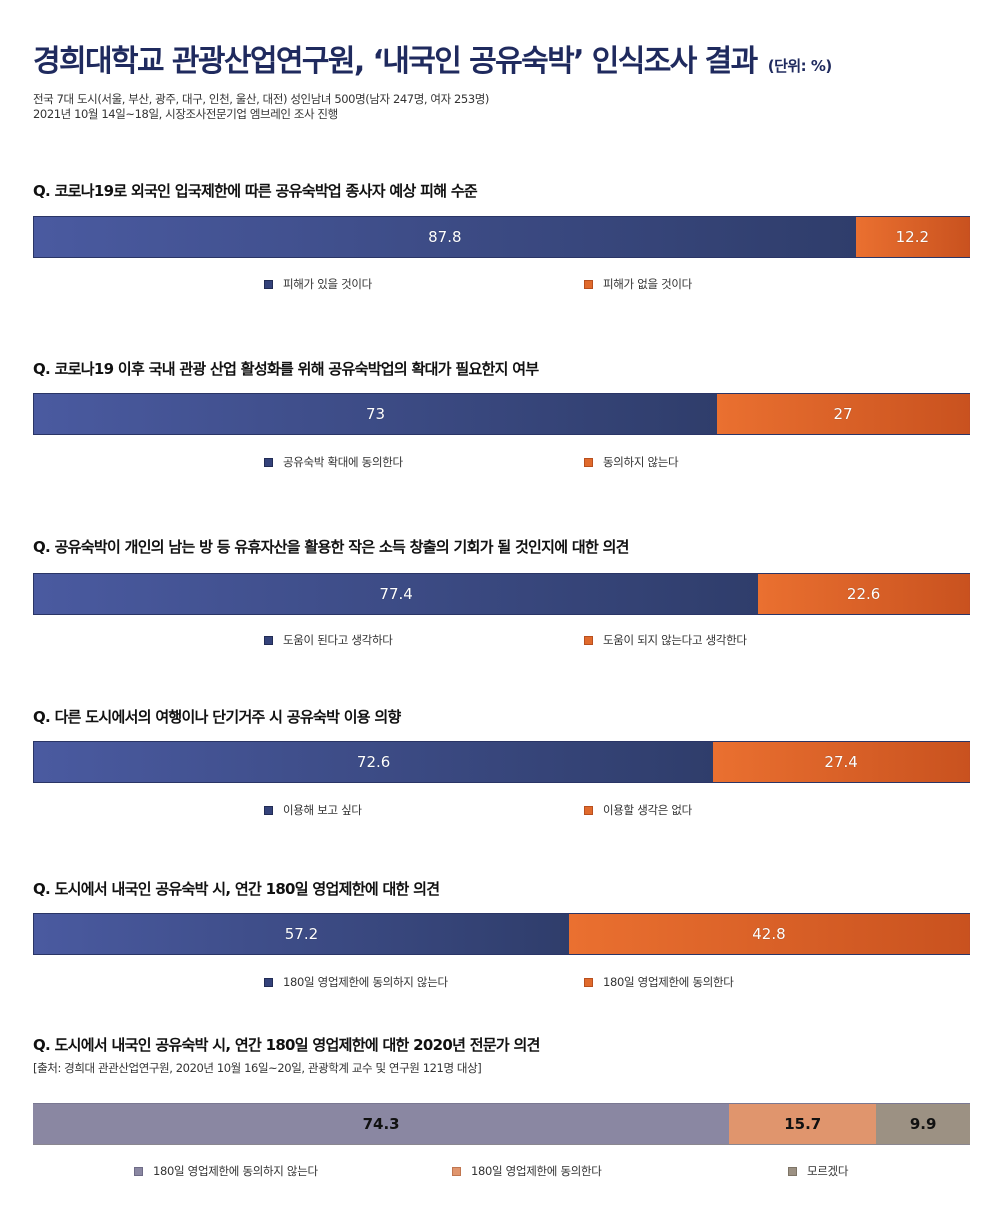  What do you see at coordinates (864, 594) in the screenshot?
I see `bar-segment-not-helpful: 22.6` at bounding box center [864, 594].